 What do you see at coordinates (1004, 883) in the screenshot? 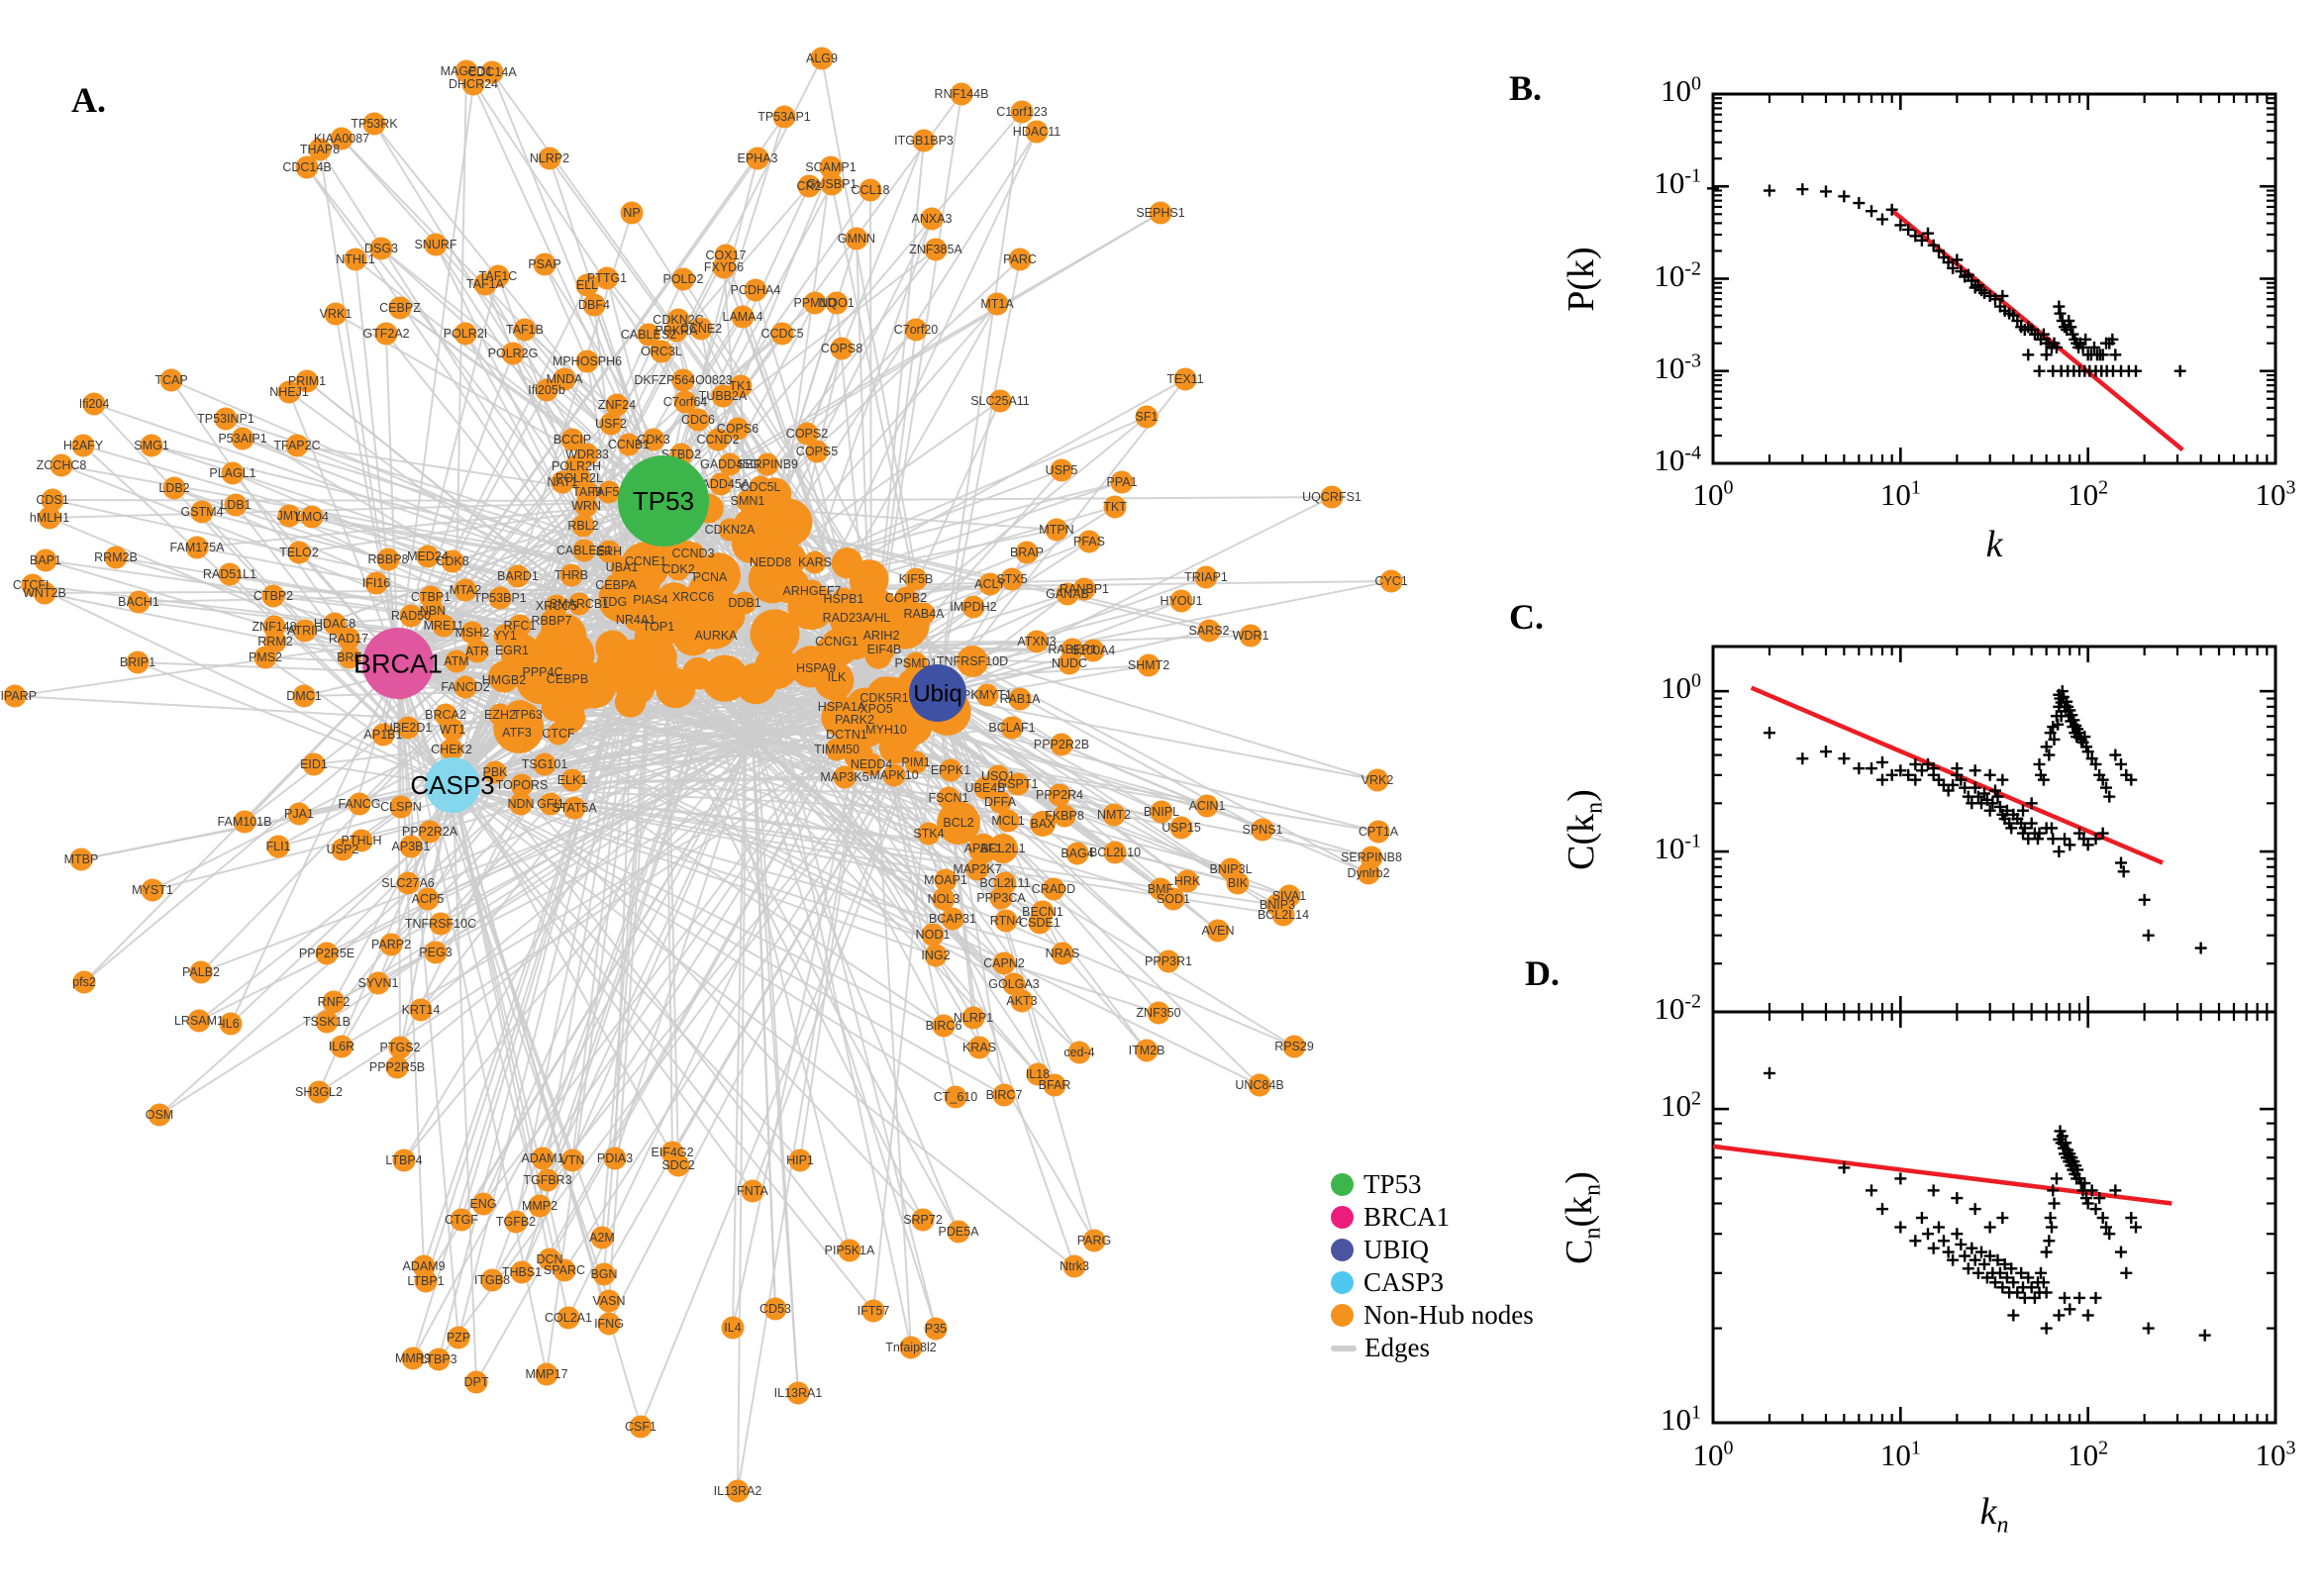
I see `network-node-label: BCL2L11` at bounding box center [1004, 883].